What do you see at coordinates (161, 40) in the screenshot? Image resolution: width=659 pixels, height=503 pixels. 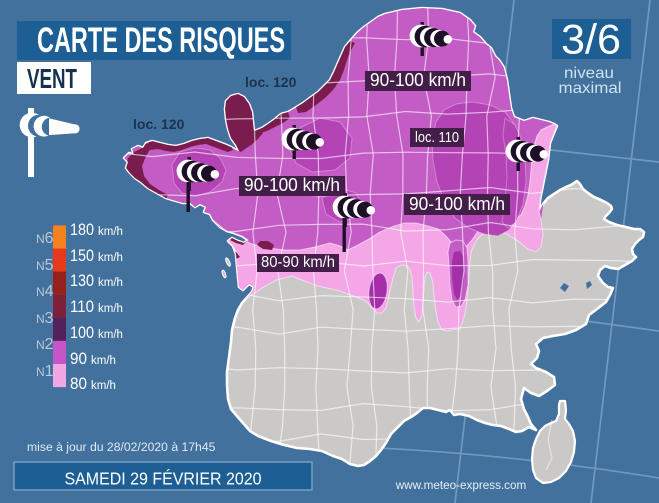 I see `svg-text: CARTE DES RISQUES` at bounding box center [161, 40].